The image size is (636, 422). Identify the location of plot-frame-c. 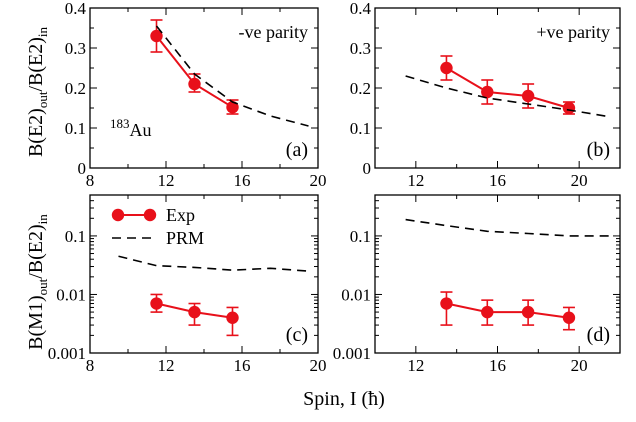
(204, 274).